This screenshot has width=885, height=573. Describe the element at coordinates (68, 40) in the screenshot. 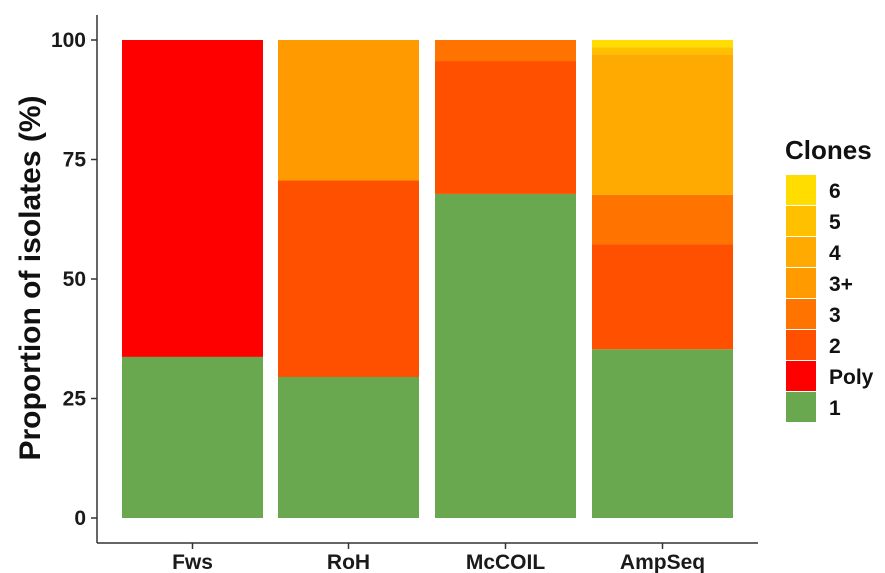

I see `y-tick-label: 100` at that location.